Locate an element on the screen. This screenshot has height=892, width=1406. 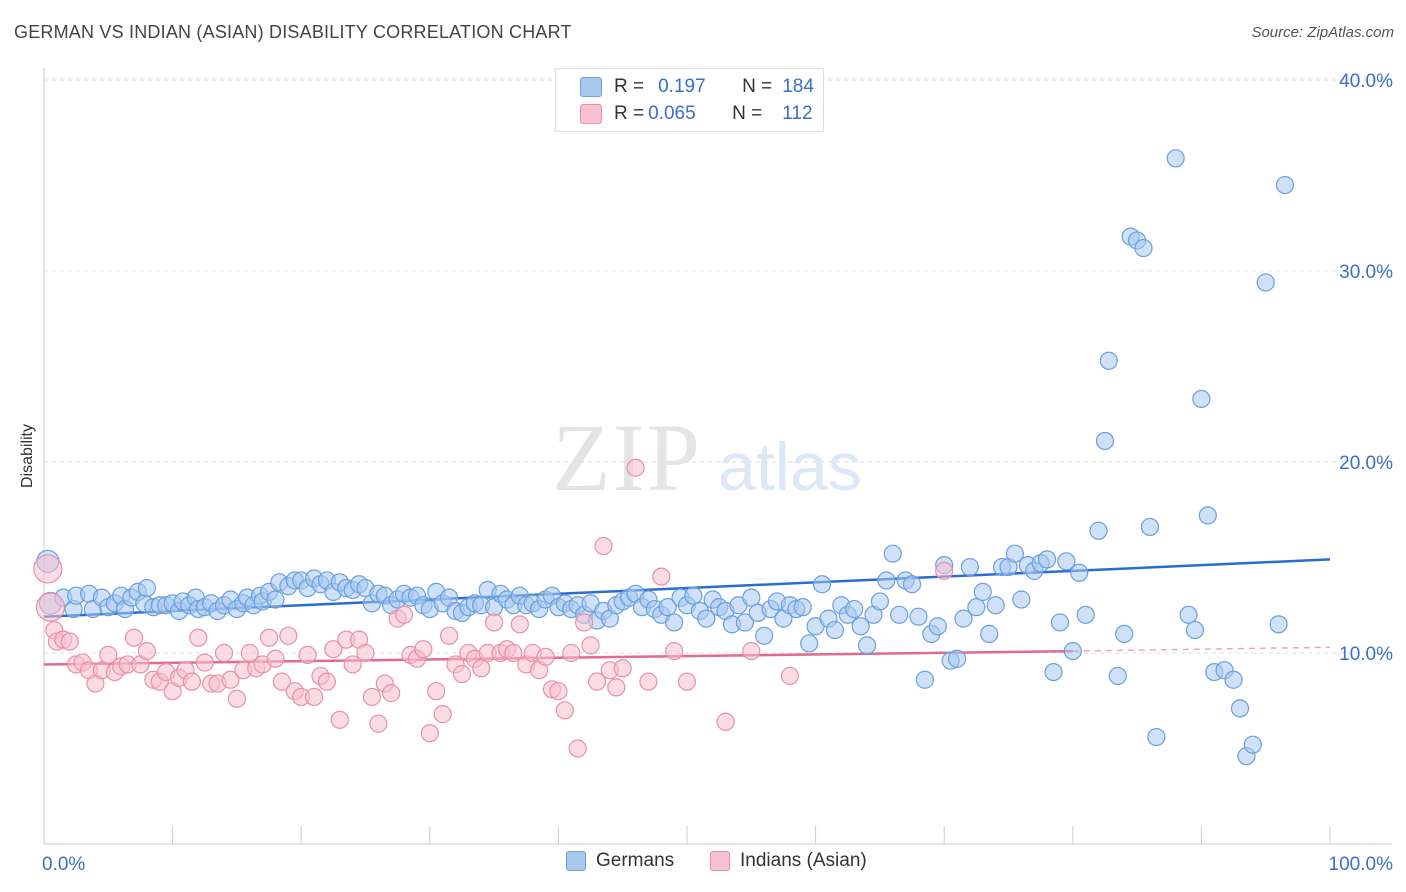
bottom-legend-germans: Germans is located at coordinates (620, 861).